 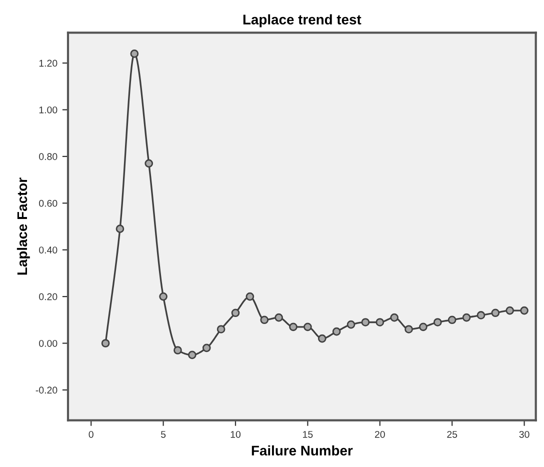 What do you see at coordinates (48, 156) in the screenshot?
I see `y-tick-label: 0.80` at bounding box center [48, 156].